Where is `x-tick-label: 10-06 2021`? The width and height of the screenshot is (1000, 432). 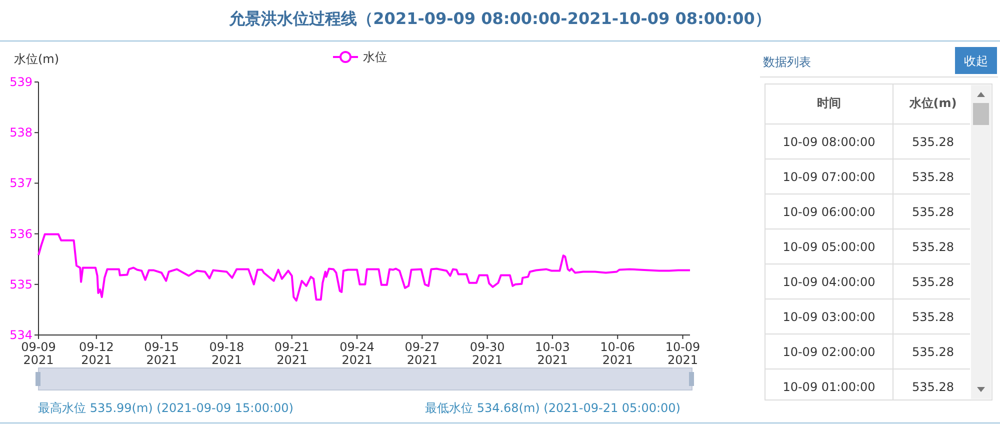 x-tick-label: 10-06 2021 is located at coordinates (618, 354).